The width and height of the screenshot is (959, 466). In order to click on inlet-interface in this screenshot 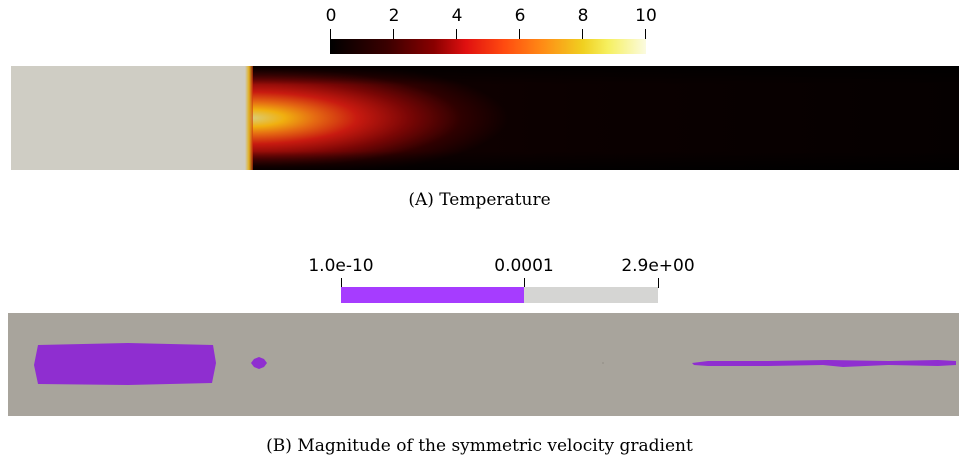, I will do `click(249, 118)`.